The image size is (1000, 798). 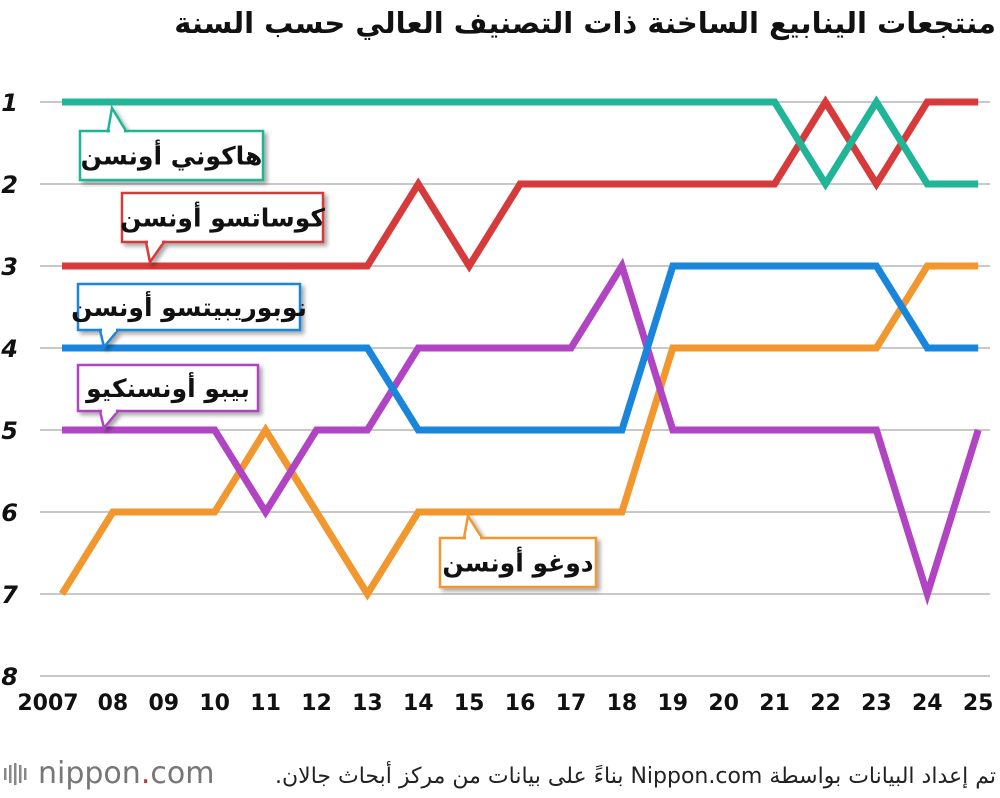 I want to click on legend-label: دوغو أونسن, so click(x=517, y=563).